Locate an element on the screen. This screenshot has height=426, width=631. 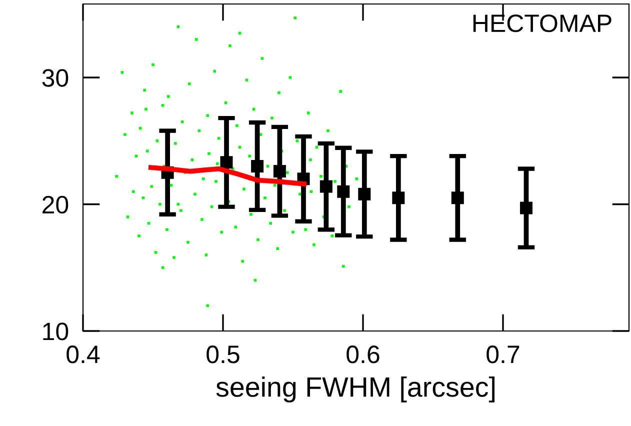
y-tick-label: 20 is located at coordinates (55, 205).